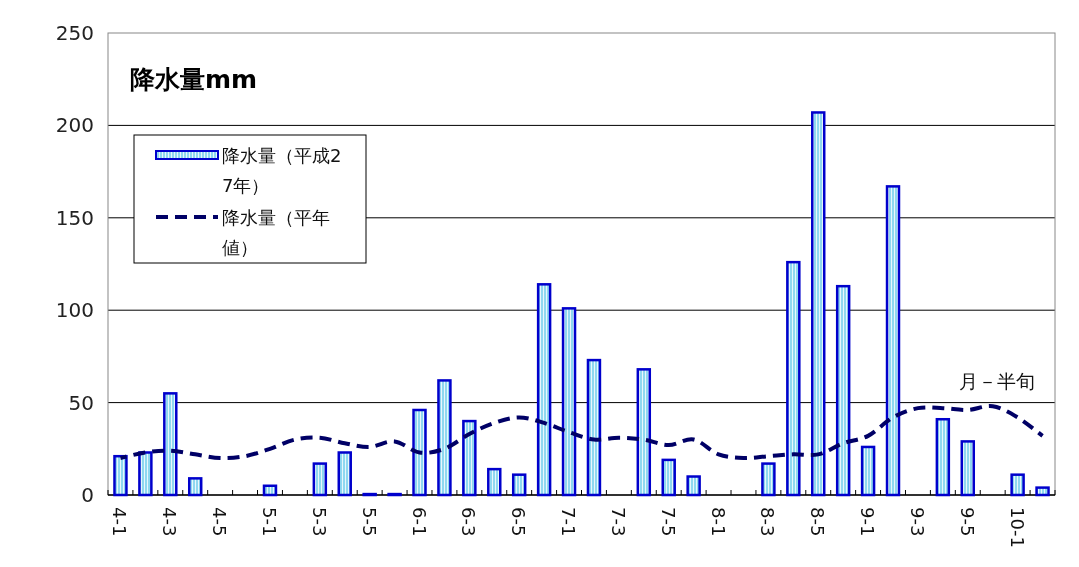 Image resolution: width=1079 pixels, height=567 pixels. What do you see at coordinates (419, 522) in the screenshot?
I see `x-tick-label: 6-1` at bounding box center [419, 522].